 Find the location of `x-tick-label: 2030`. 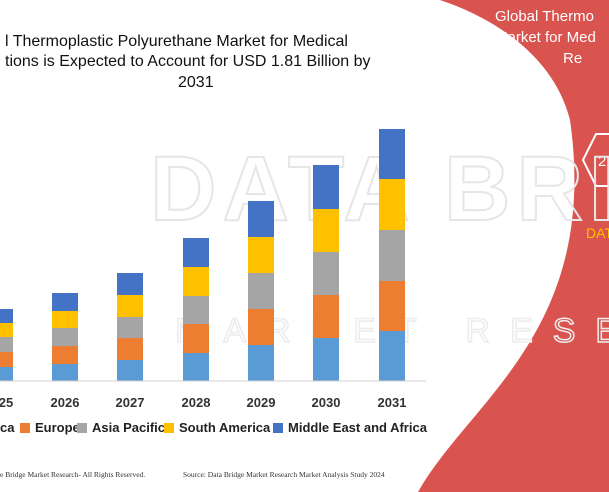

x-tick-label: 2030 is located at coordinates (326, 402).